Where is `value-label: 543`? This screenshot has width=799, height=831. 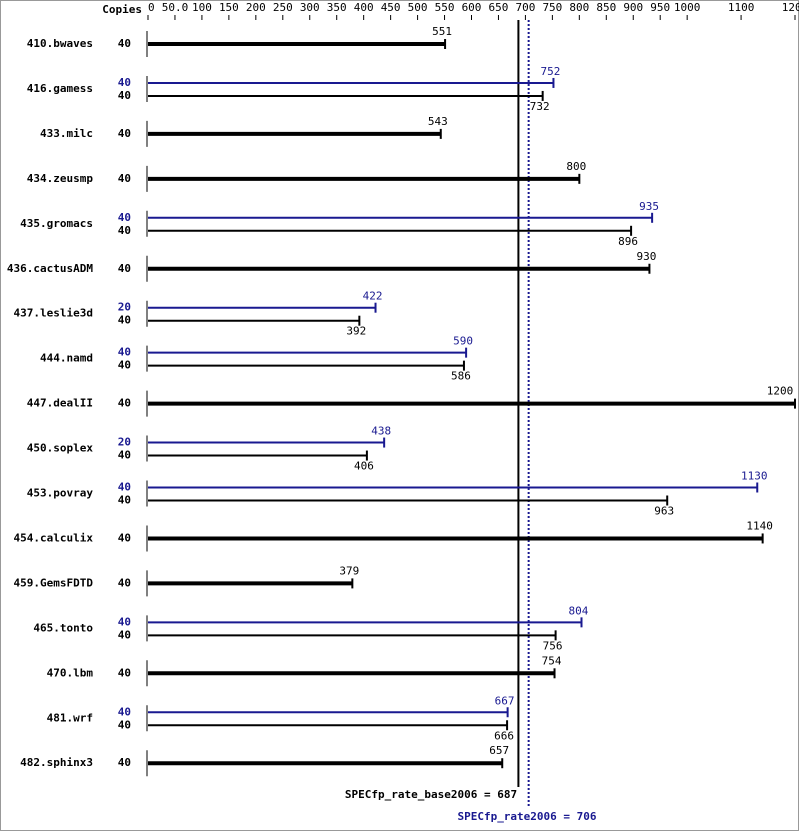
value-label: 543 is located at coordinates (438, 121).